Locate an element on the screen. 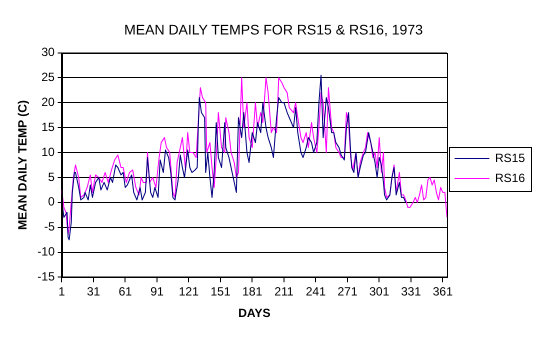 The height and width of the screenshot is (337, 551). y-tick-label: 0 is located at coordinates (52, 201).